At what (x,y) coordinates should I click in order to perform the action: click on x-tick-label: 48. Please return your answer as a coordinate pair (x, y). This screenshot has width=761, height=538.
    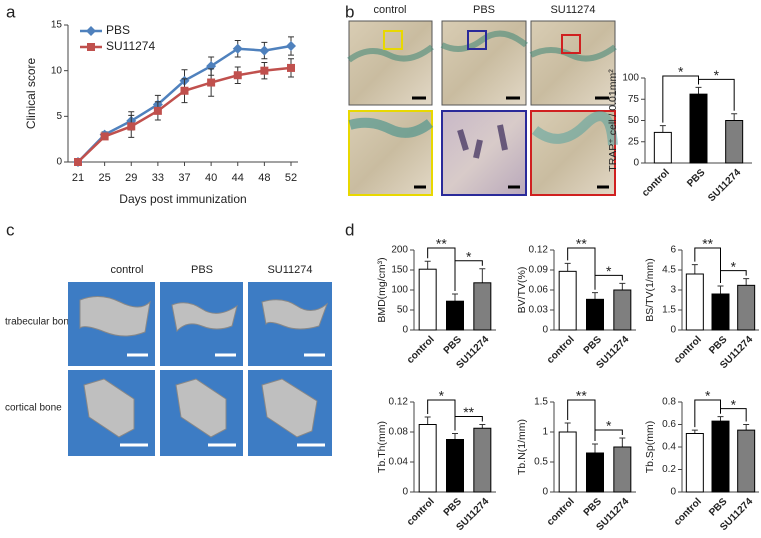
    Looking at the image, I should click on (264, 178).